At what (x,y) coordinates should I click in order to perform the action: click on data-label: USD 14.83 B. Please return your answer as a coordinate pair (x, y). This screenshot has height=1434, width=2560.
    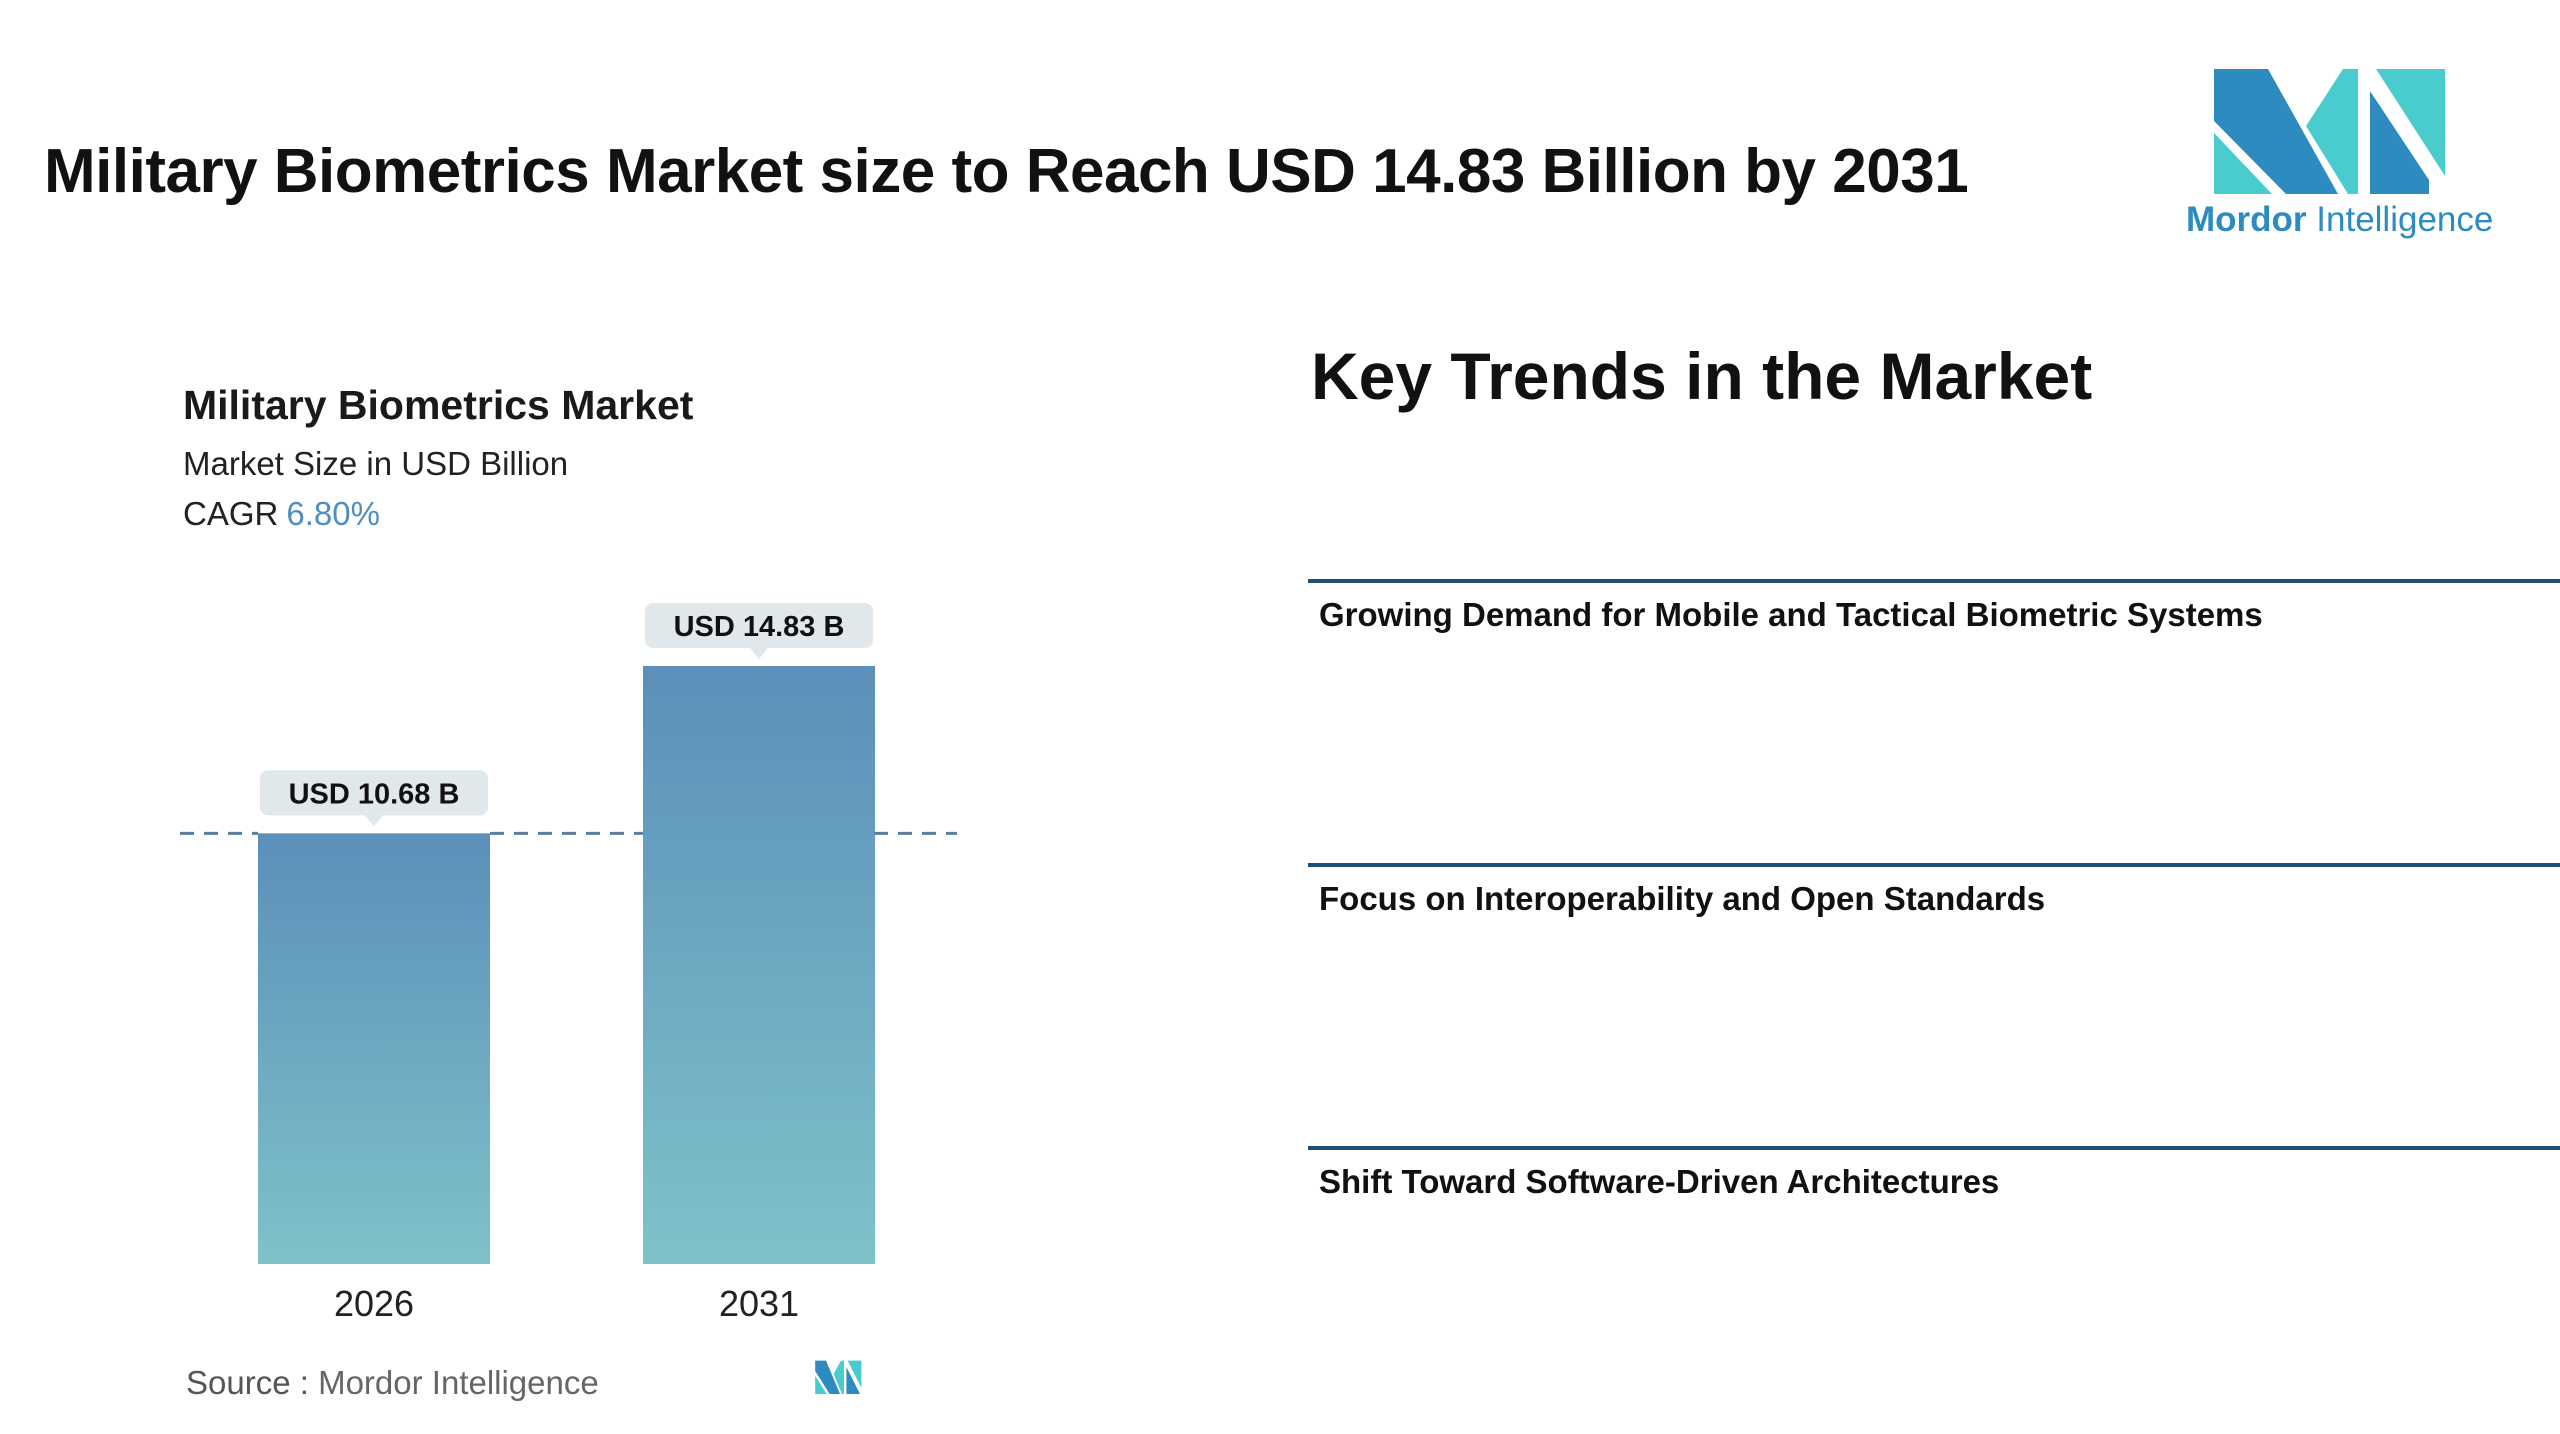
    Looking at the image, I should click on (759, 627).